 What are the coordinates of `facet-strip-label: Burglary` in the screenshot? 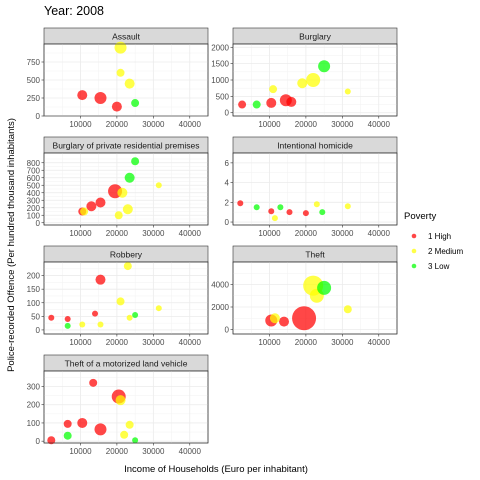 It's located at (315, 37).